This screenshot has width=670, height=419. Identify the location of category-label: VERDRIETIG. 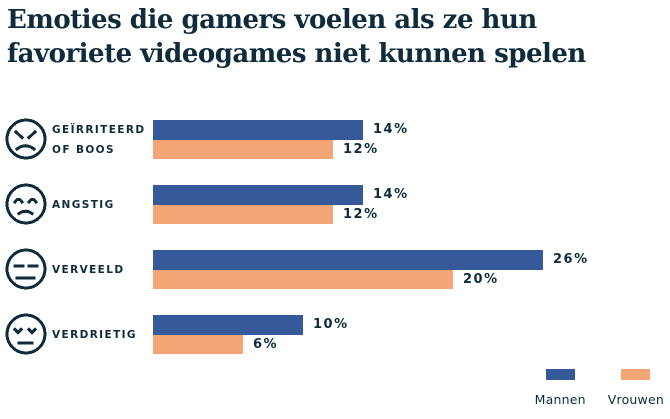
(102, 334).